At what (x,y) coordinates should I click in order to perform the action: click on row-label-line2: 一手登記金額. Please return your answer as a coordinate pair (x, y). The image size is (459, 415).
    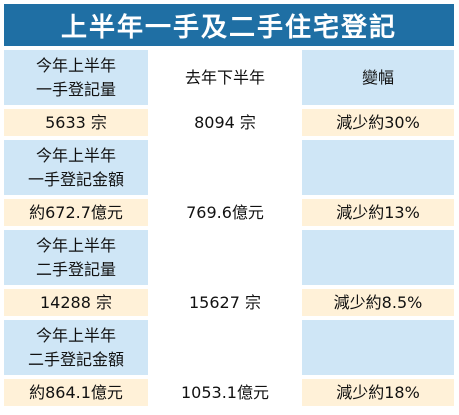
    Looking at the image, I should click on (75, 179).